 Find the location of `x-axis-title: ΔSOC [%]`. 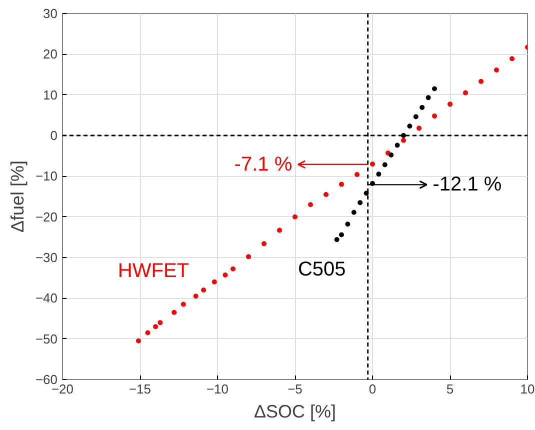

x-axis-title: ΔSOC [%] is located at coordinates (295, 412).